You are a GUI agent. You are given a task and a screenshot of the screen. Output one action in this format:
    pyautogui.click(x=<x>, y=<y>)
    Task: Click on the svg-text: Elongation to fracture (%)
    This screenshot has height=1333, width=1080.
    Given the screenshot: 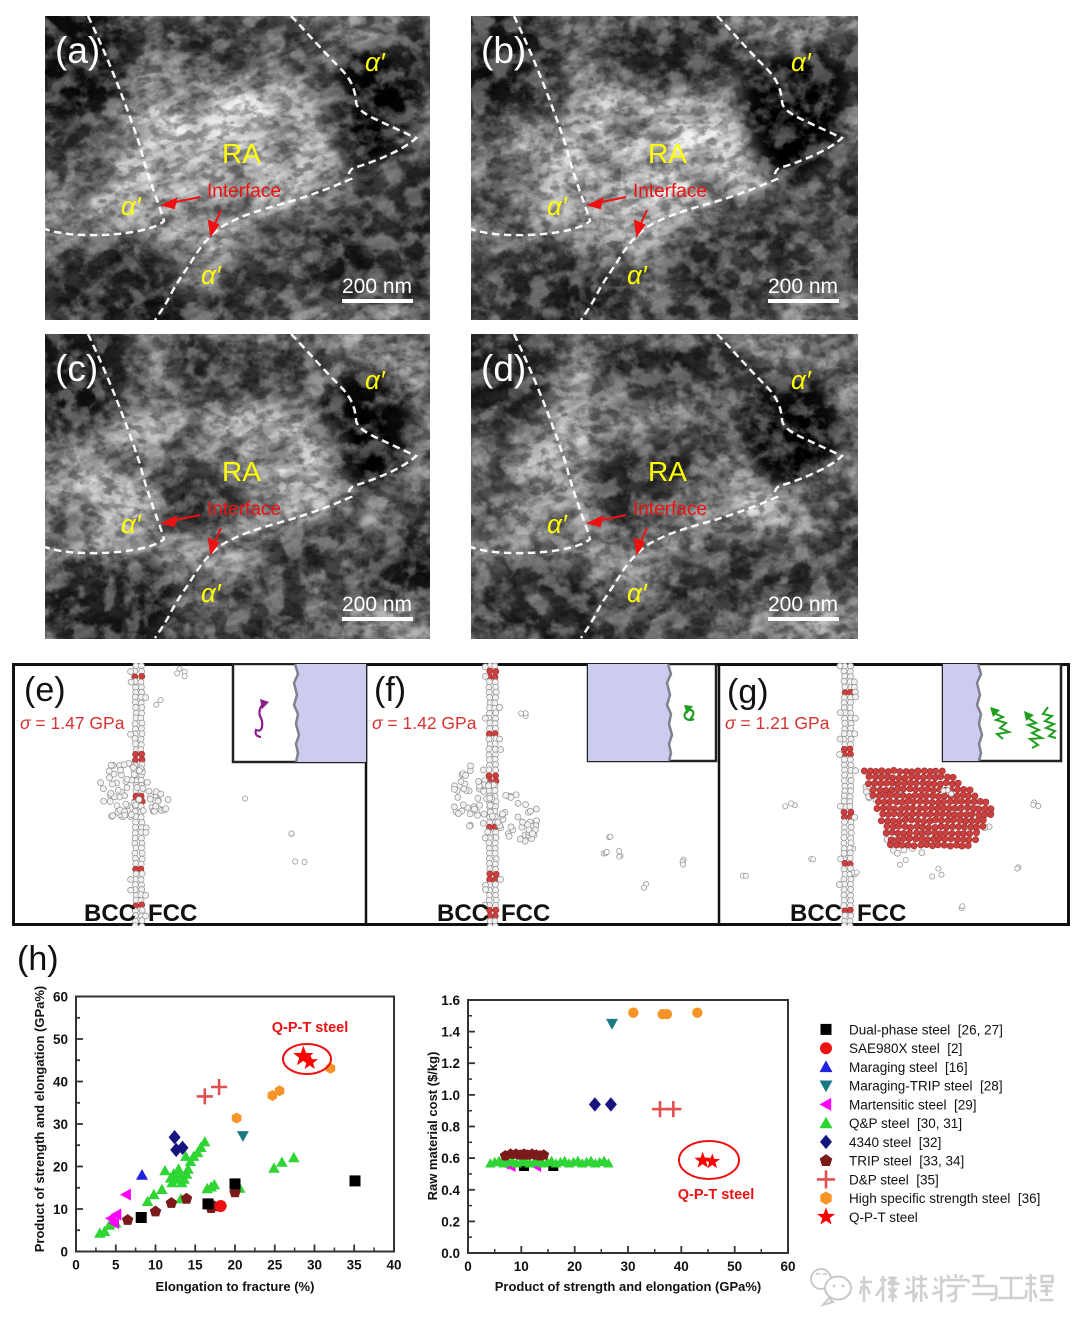 What is the action you would take?
    pyautogui.click(x=235, y=1286)
    